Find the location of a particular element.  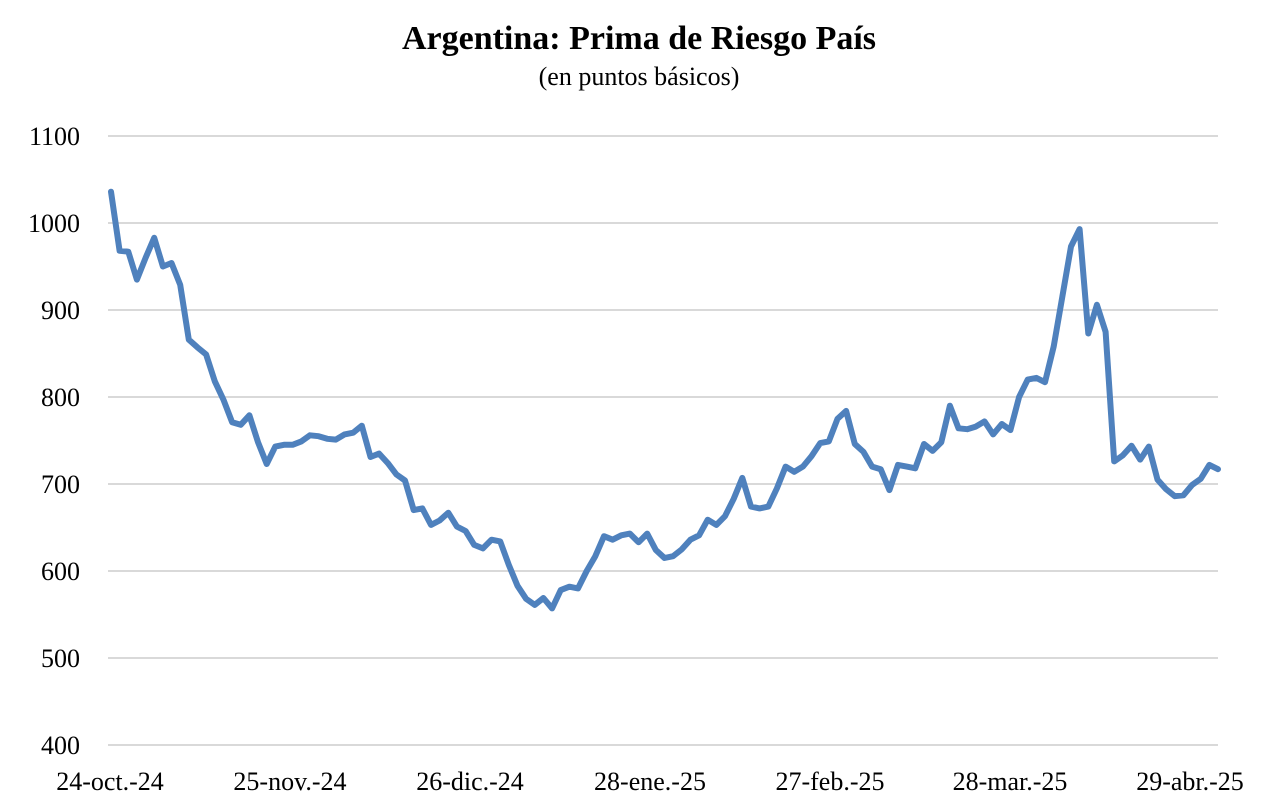

x-tick-label: 24-oct.-24 is located at coordinates (110, 781).